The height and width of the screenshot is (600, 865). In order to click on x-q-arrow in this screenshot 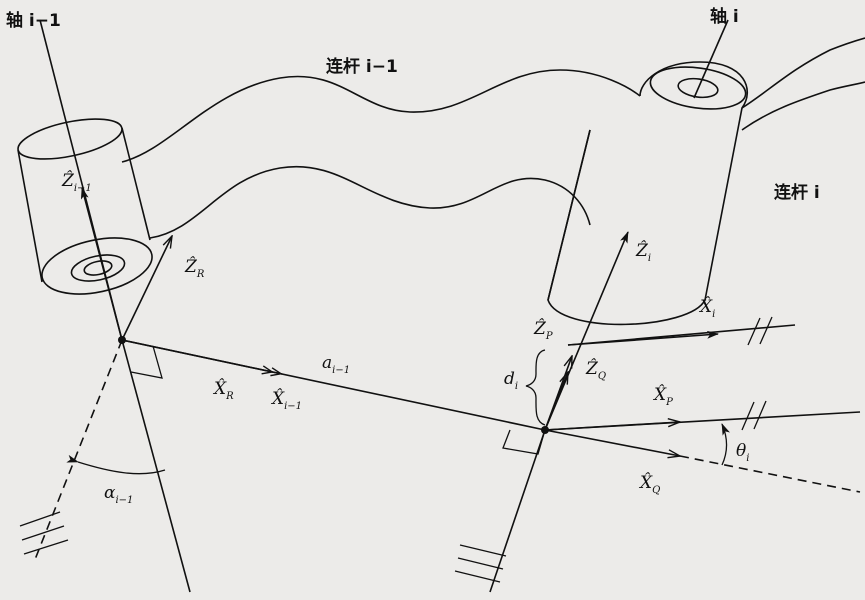, I will do `click(612, 442)`.